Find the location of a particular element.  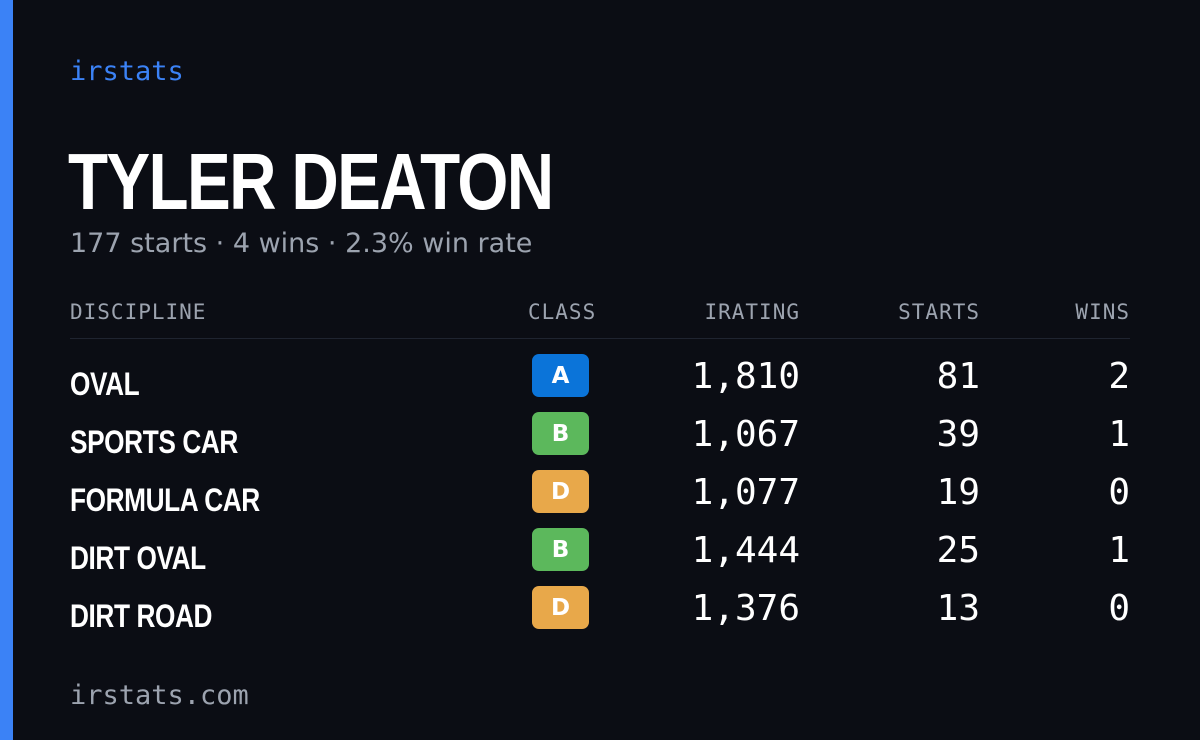

column-header-discipline: DISCIPLINE is located at coordinates (138, 312).